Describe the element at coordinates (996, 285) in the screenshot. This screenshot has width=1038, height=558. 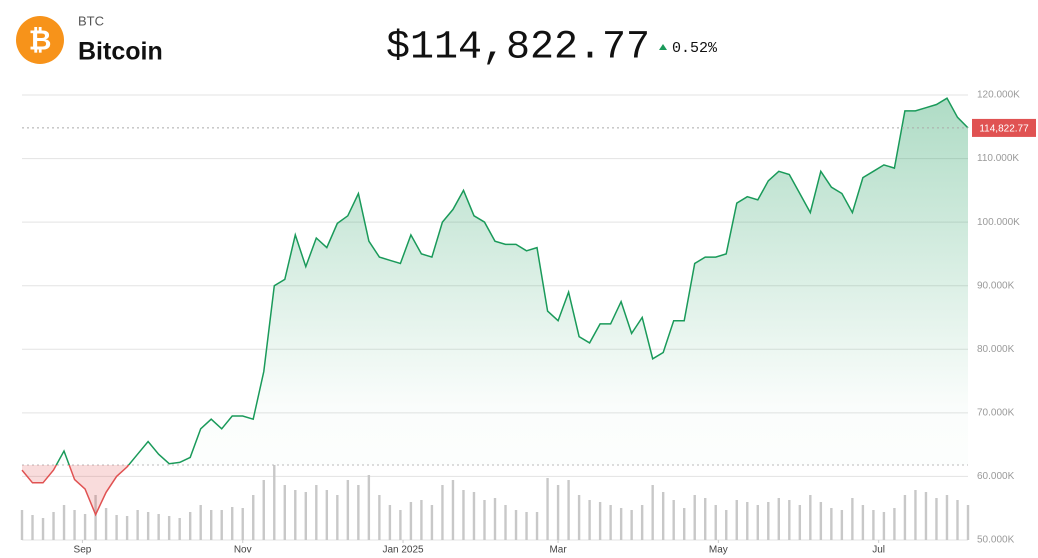
I see `y-tick-label: 90.000K` at that location.